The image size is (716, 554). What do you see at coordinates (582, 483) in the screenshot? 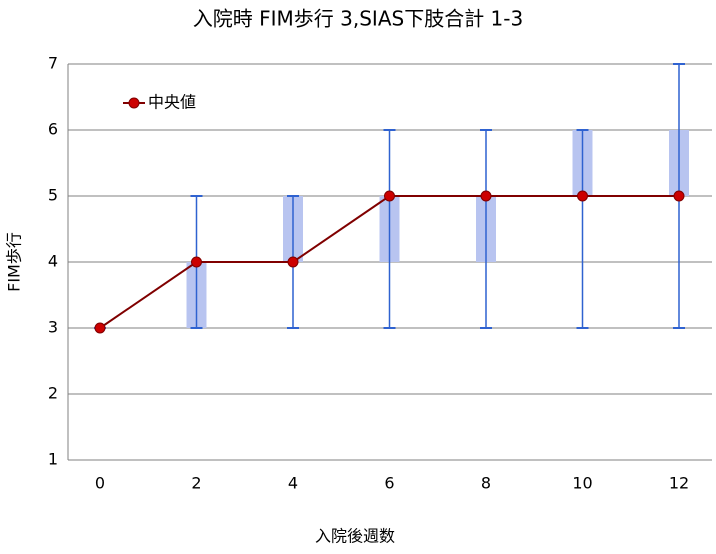
I see `x-tick-label: 10` at bounding box center [582, 483].